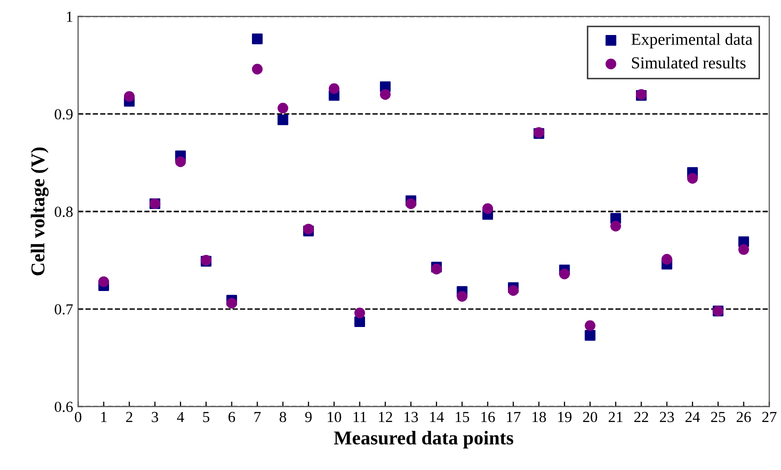  I want to click on x-tick-label: 0, so click(78, 417).